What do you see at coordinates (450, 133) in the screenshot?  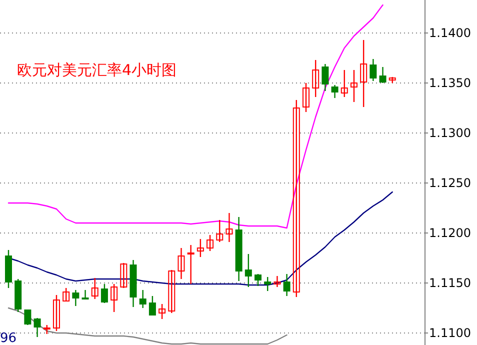 I see `y-tick-label: 1.1300` at bounding box center [450, 133].